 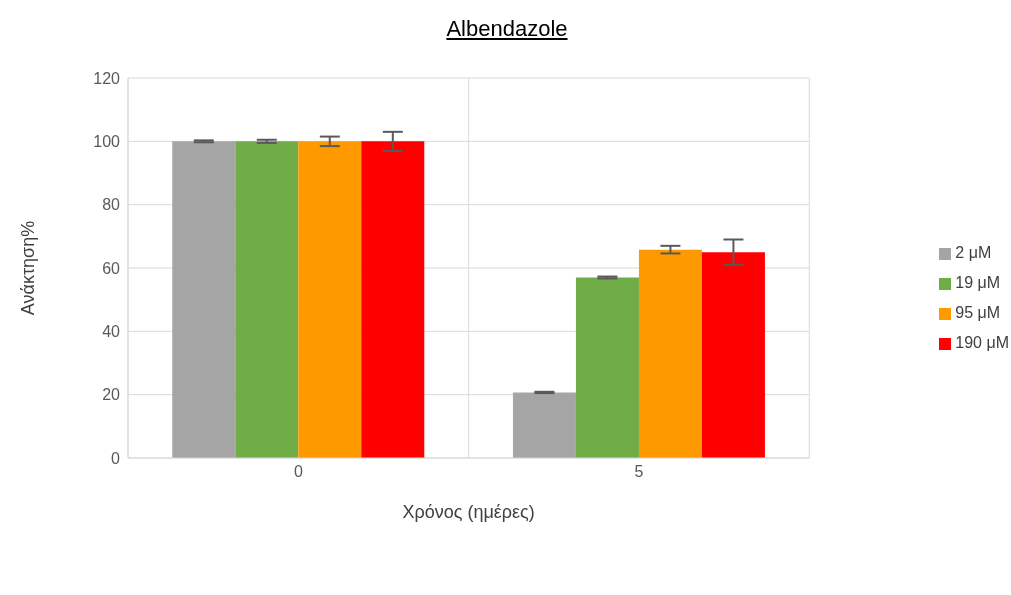 What do you see at coordinates (978, 312) in the screenshot?
I see `legend-label: 95 μM` at bounding box center [978, 312].